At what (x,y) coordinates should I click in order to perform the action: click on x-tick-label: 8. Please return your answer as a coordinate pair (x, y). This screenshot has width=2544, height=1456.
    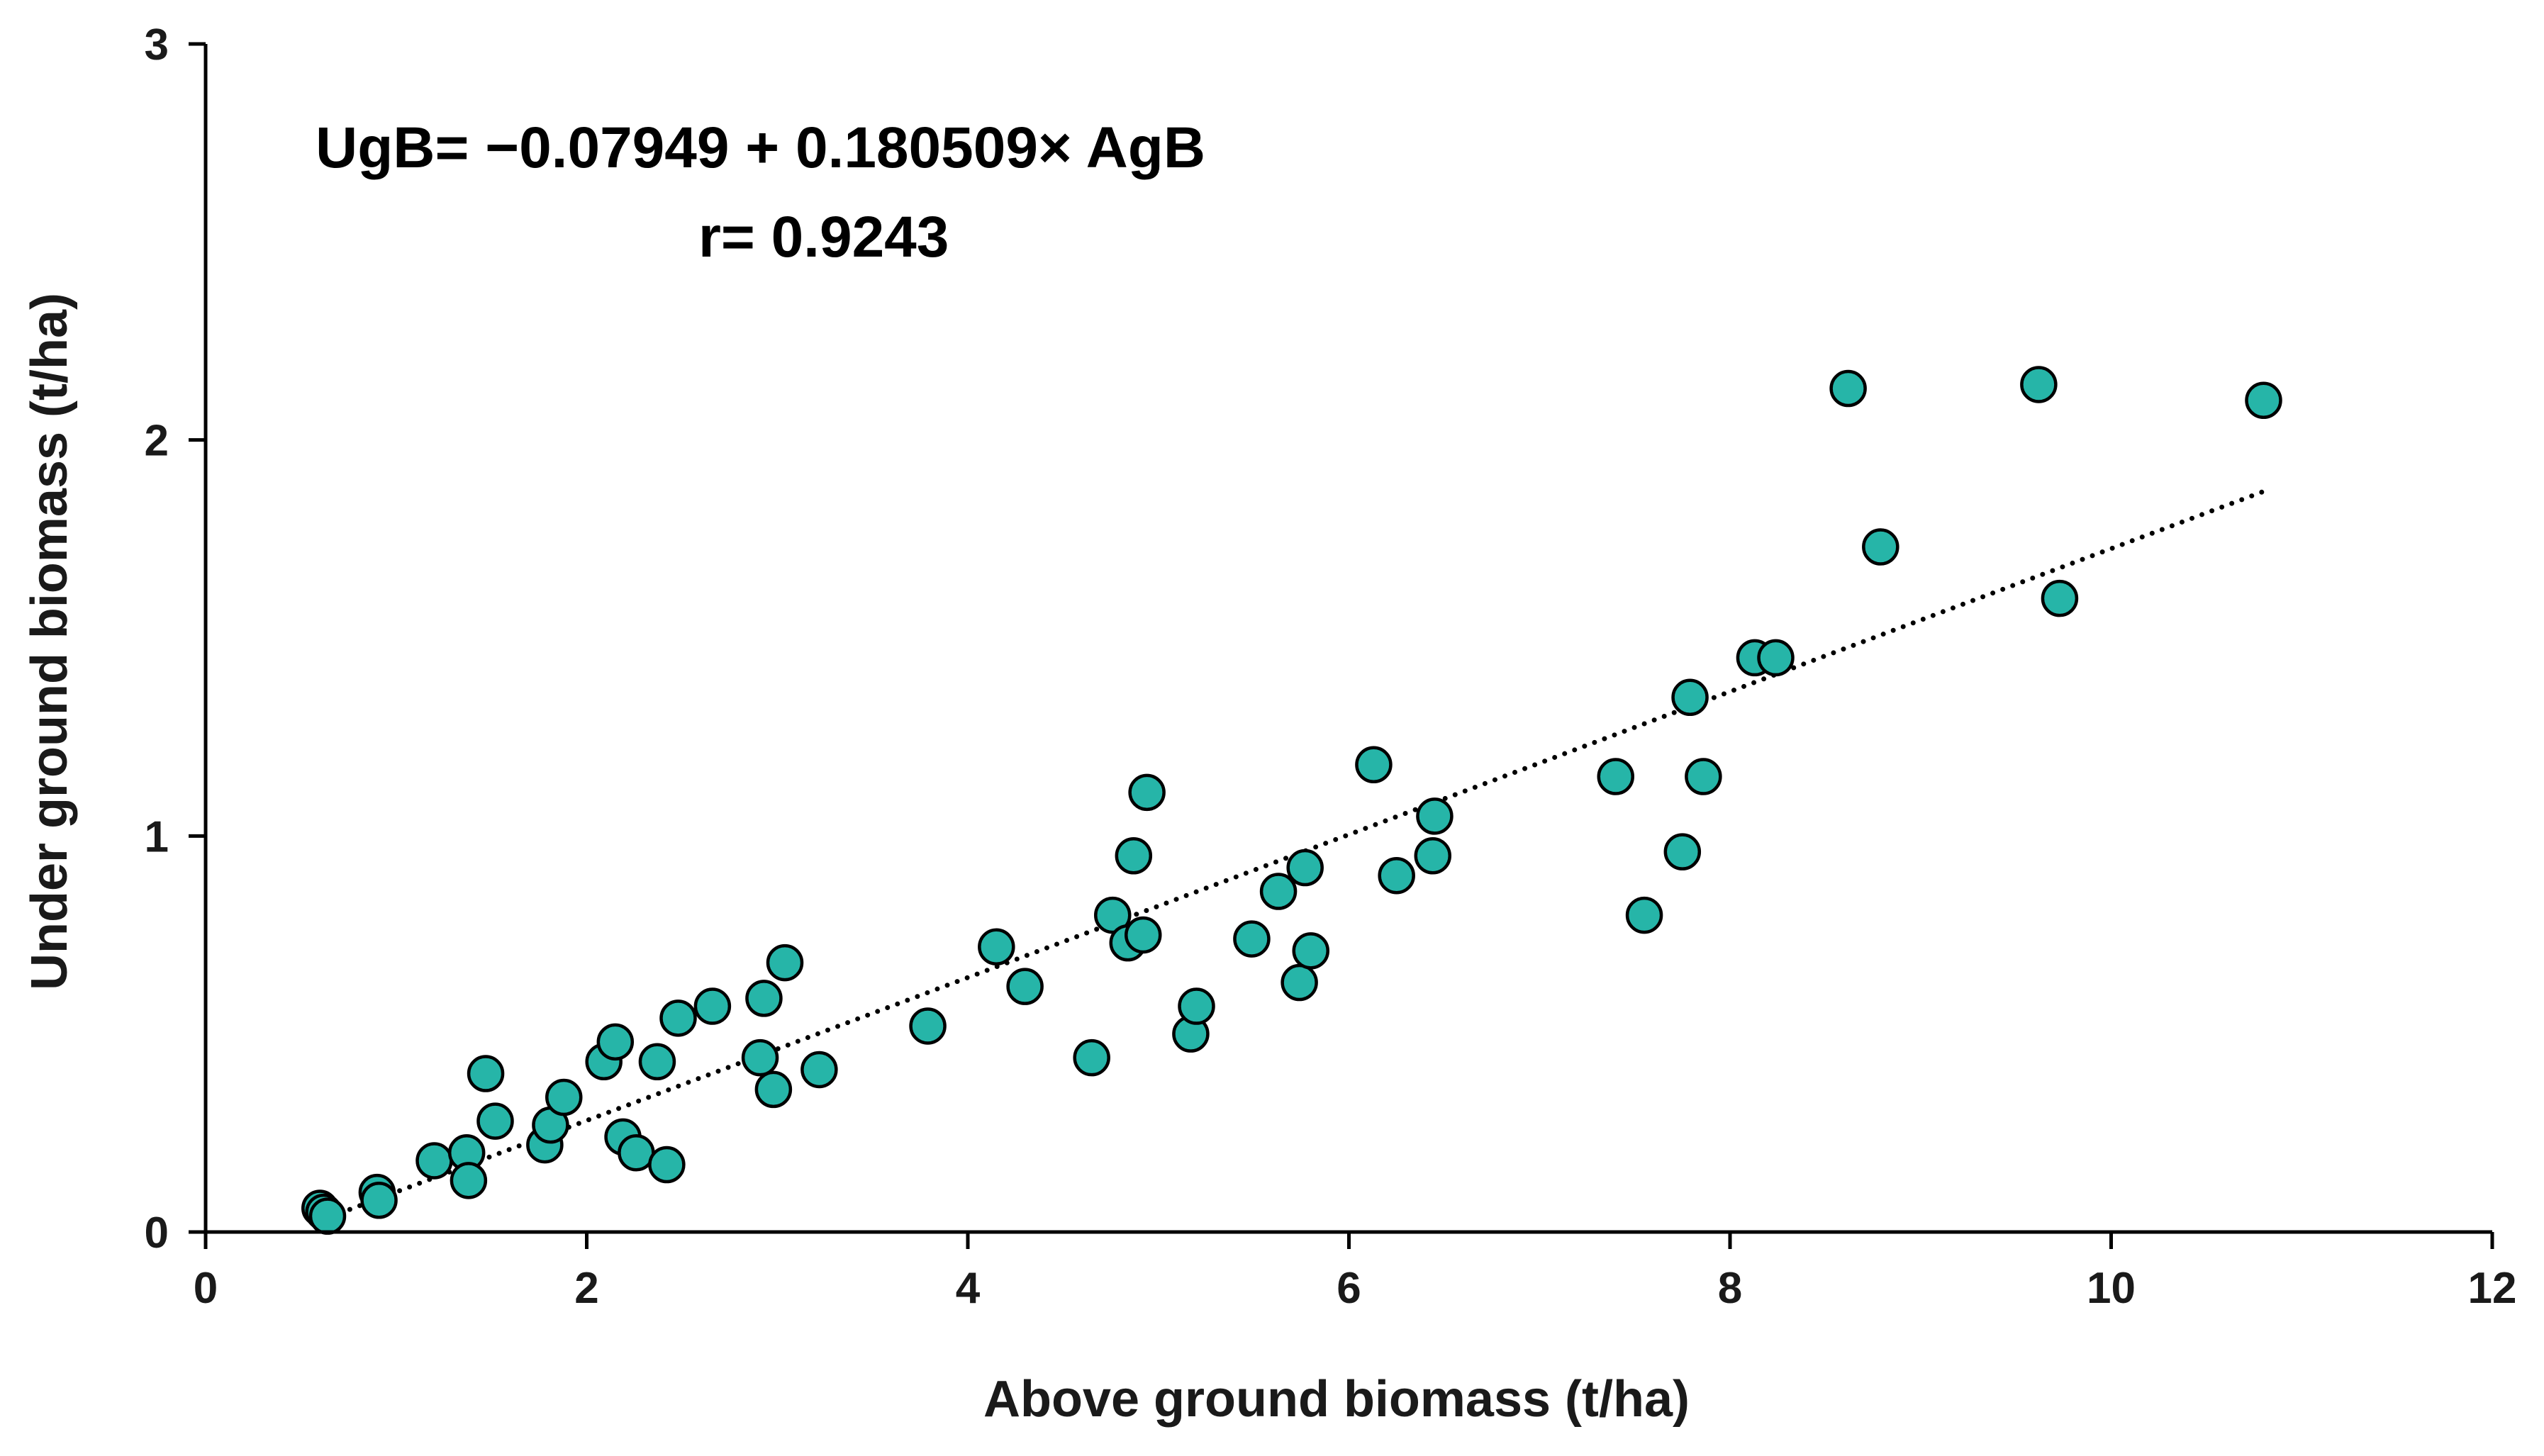
    Looking at the image, I should click on (1730, 1289).